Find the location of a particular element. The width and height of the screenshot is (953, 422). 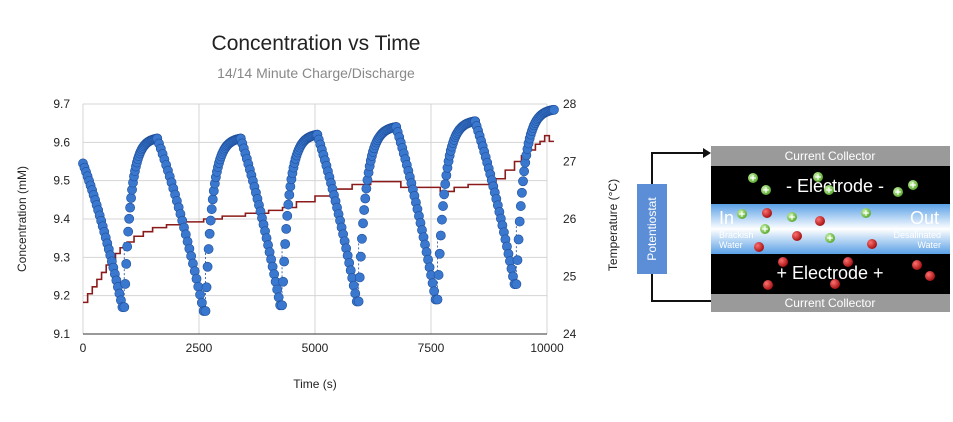

bottom-collector-label: Current Collector is located at coordinates (830, 303).